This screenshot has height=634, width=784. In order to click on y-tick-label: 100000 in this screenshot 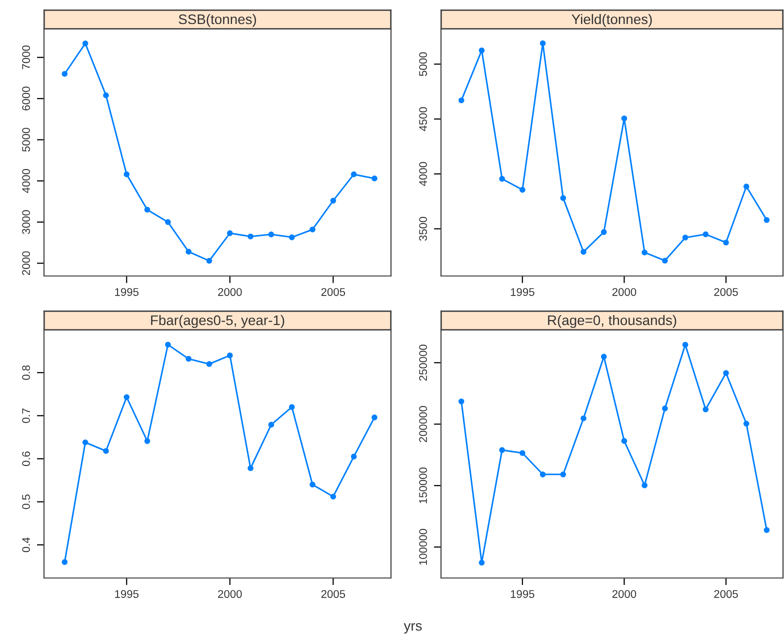, I will do `click(423, 546)`.